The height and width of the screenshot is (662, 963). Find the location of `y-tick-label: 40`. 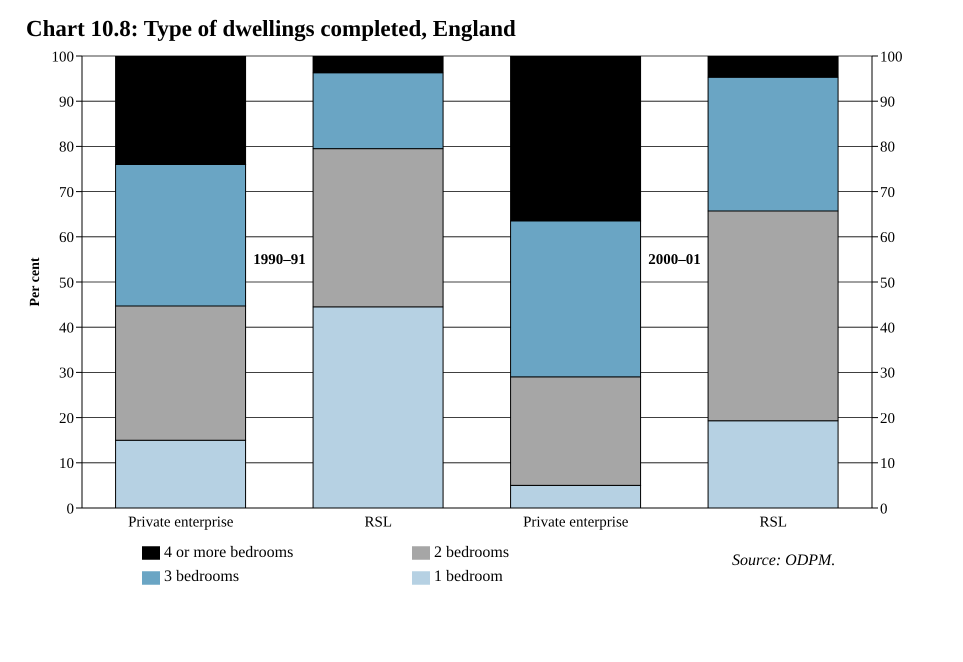

y-tick-label: 40 is located at coordinates (66, 328).